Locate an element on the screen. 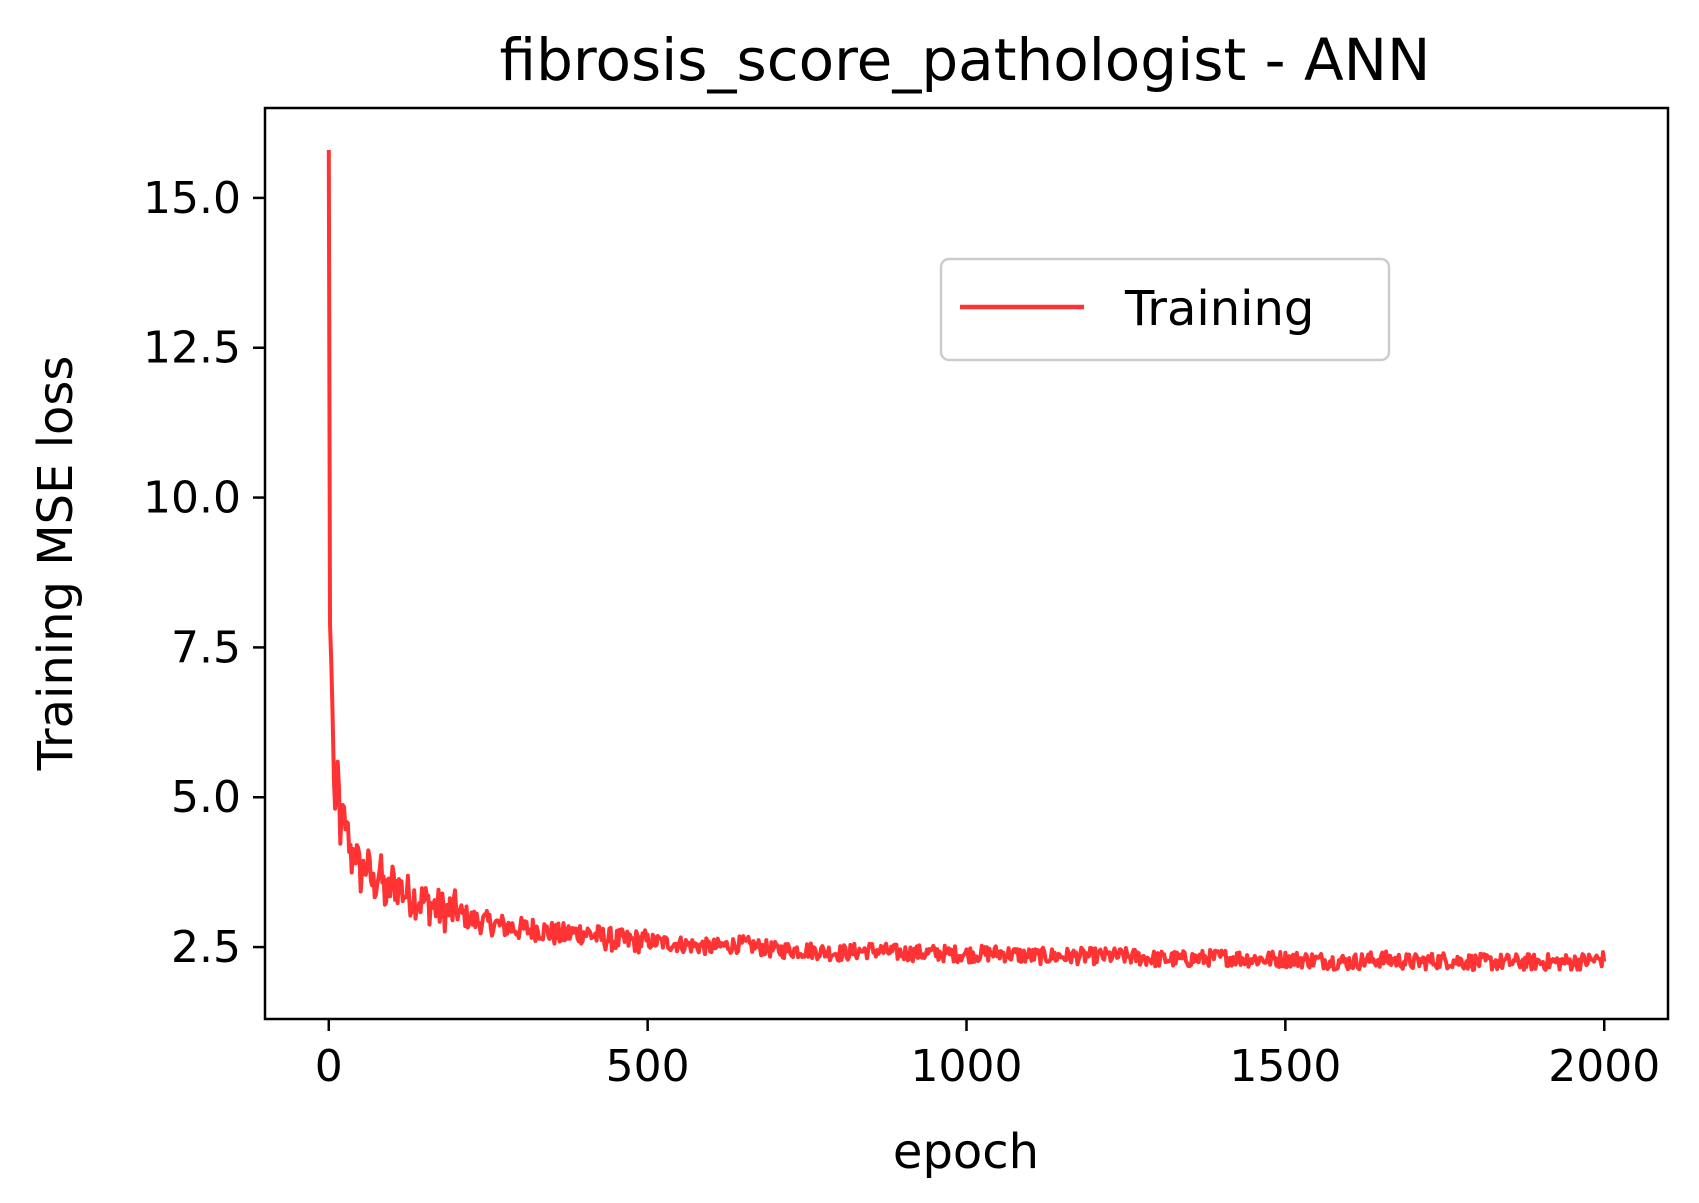 The image size is (1699, 1203). legend-box is located at coordinates (1165, 309).